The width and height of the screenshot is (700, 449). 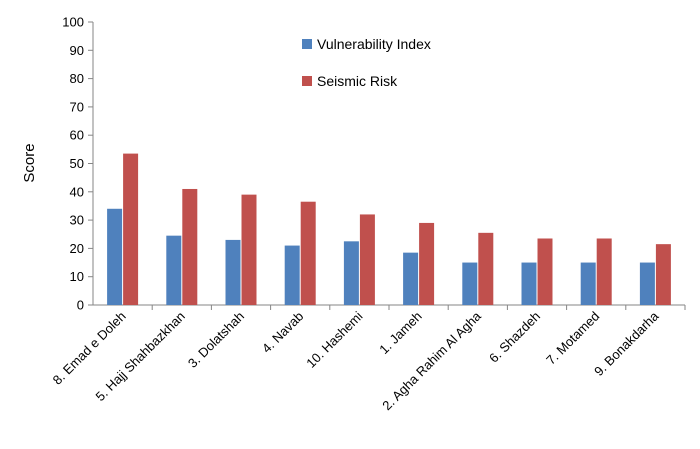 What do you see at coordinates (431, 360) in the screenshot?
I see `category-label: 2. Agha Rahim Al Agha` at bounding box center [431, 360].